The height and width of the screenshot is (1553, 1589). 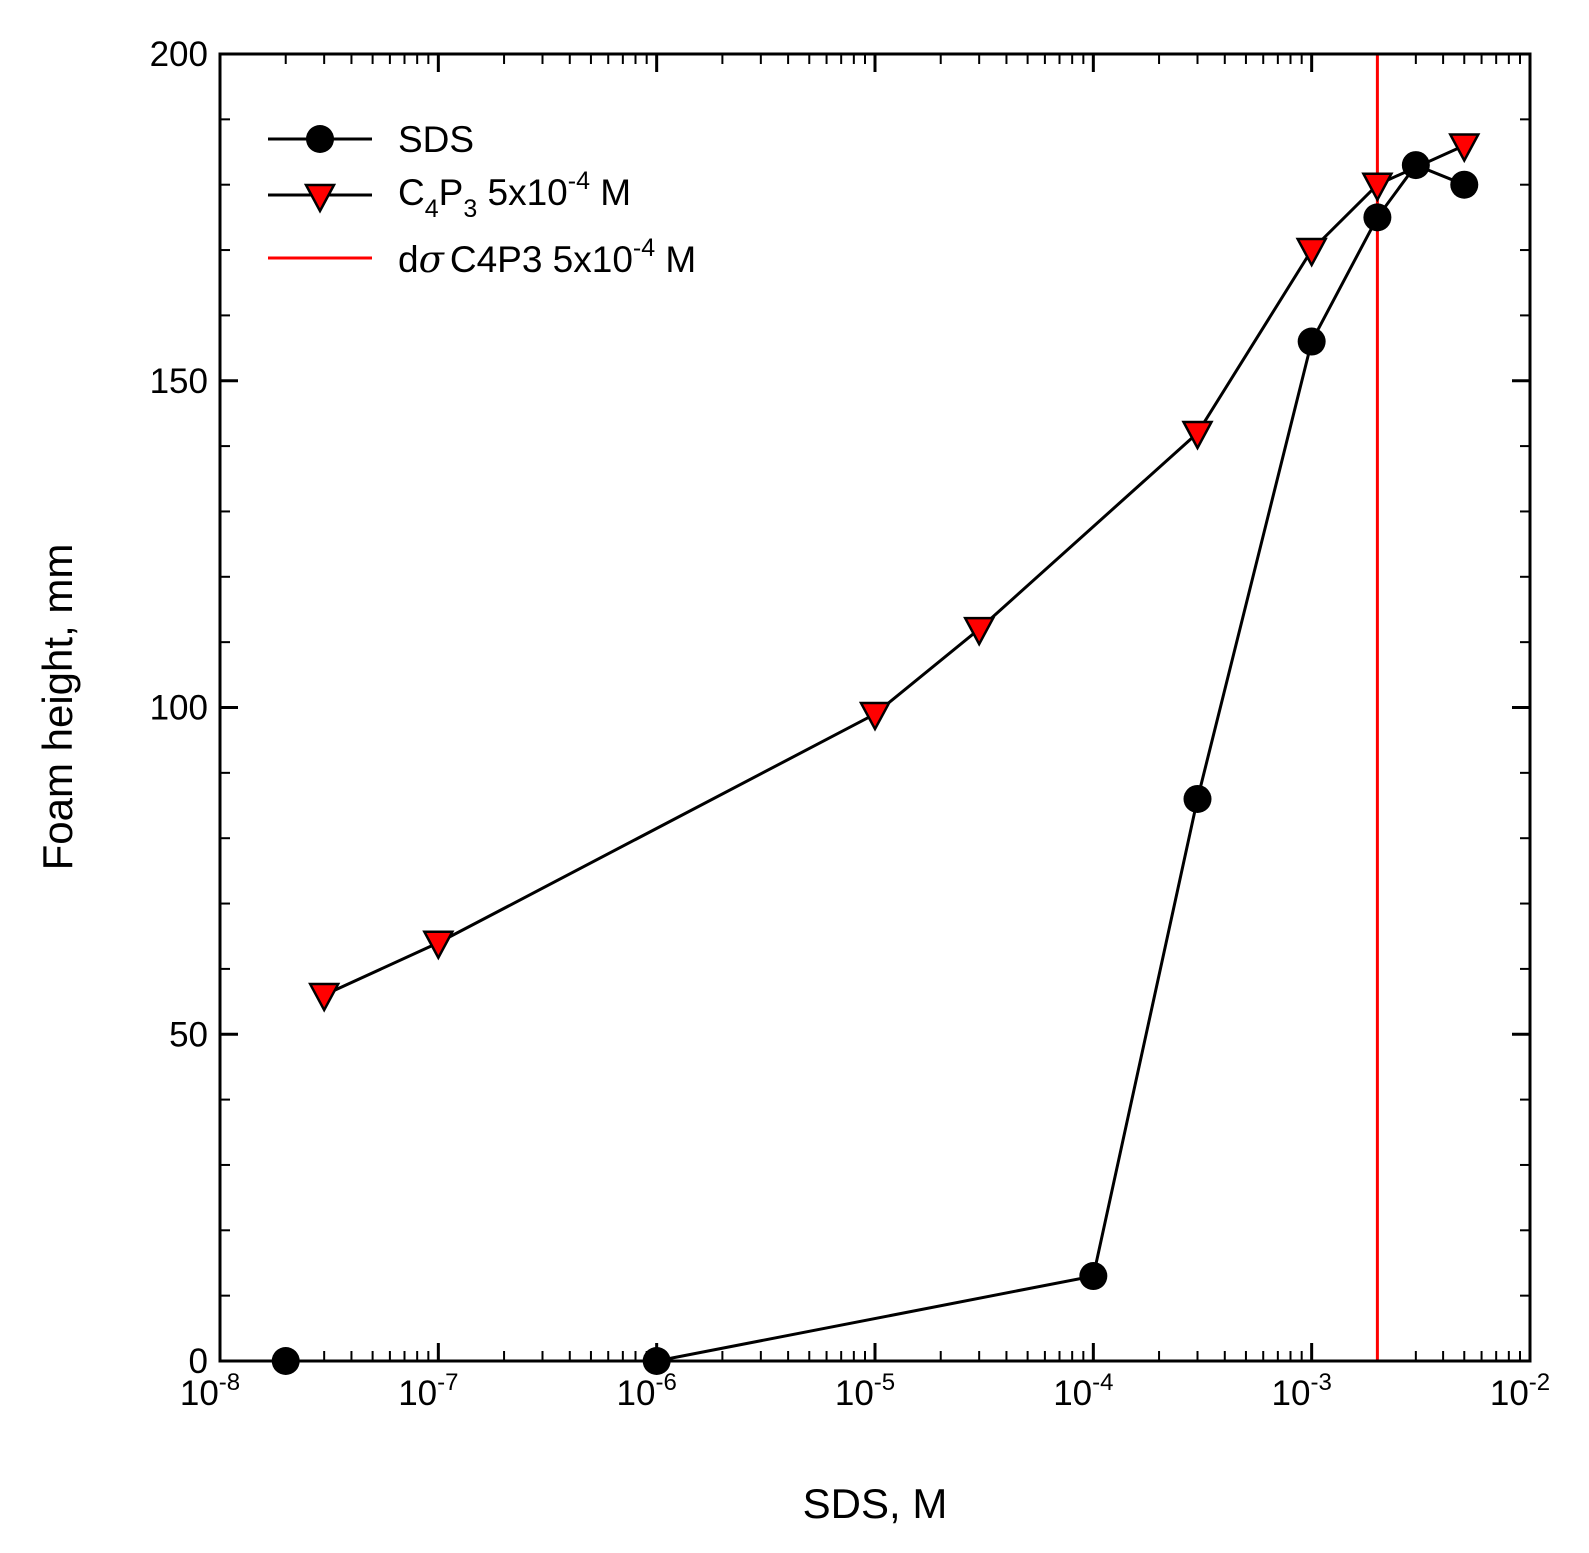 What do you see at coordinates (198, 1361) in the screenshot?
I see `y-tick-label: 0` at bounding box center [198, 1361].